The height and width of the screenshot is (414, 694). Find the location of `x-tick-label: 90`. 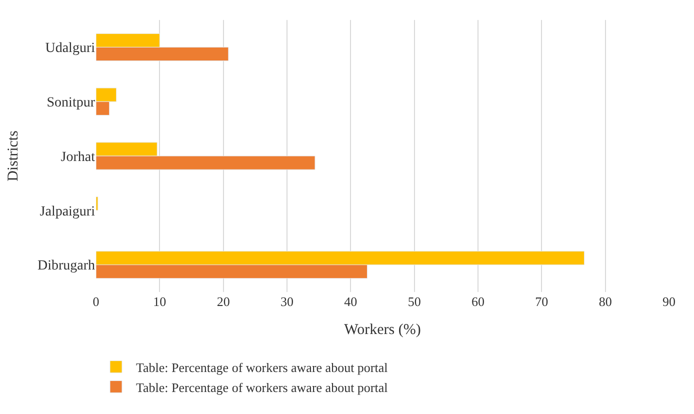

x-tick-label: 90 is located at coordinates (669, 301).